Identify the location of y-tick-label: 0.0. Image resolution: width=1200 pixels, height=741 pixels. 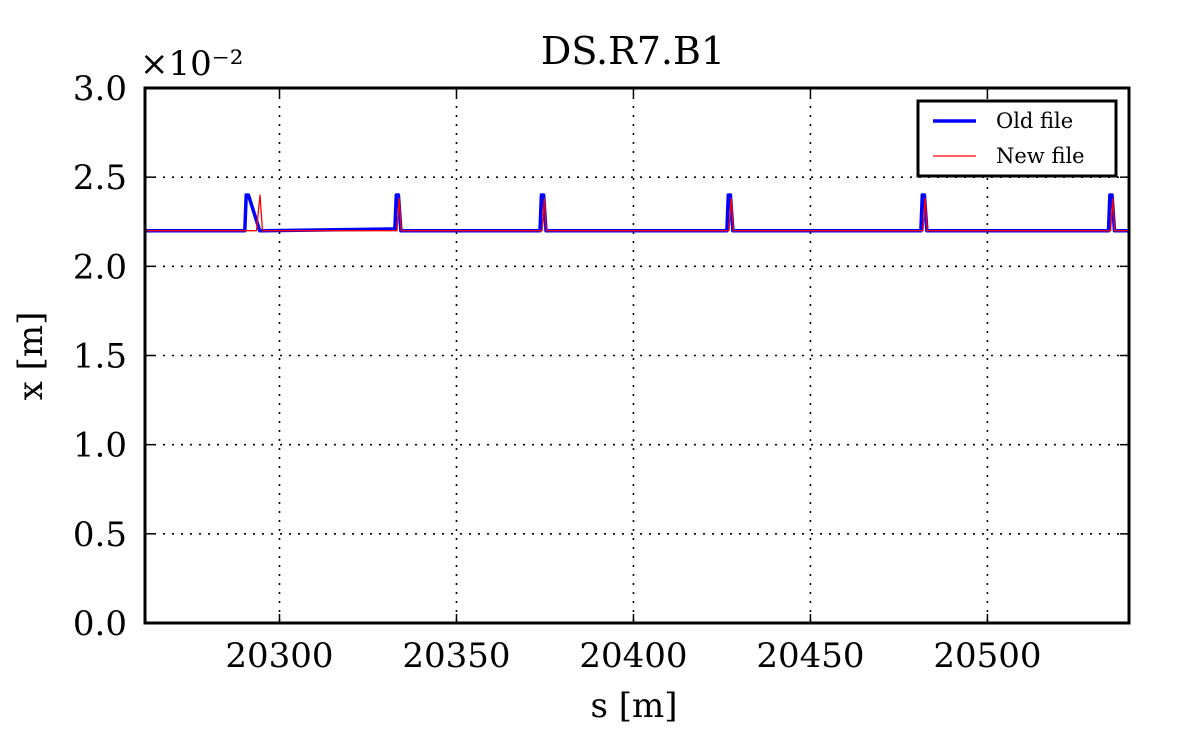
(100, 624).